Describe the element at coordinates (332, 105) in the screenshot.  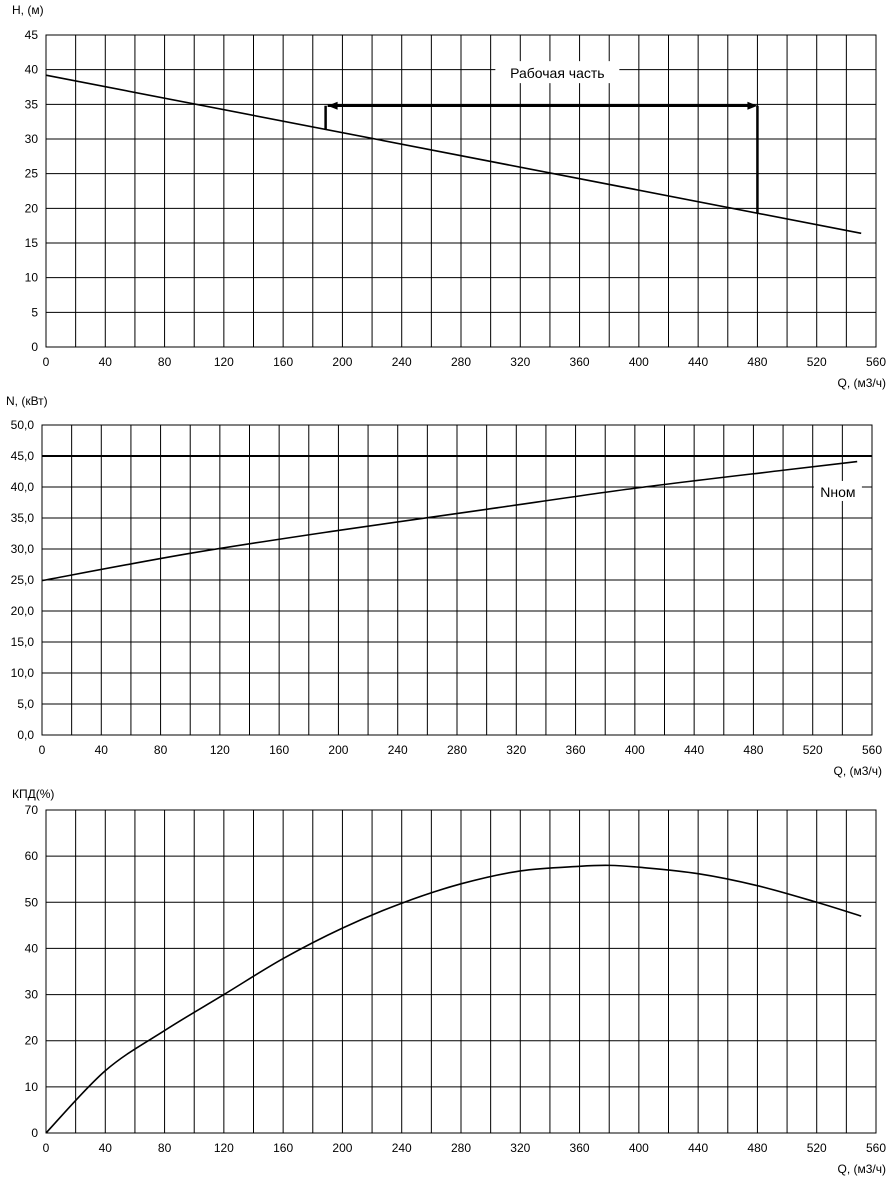
I see `range-arrow-left-head` at that location.